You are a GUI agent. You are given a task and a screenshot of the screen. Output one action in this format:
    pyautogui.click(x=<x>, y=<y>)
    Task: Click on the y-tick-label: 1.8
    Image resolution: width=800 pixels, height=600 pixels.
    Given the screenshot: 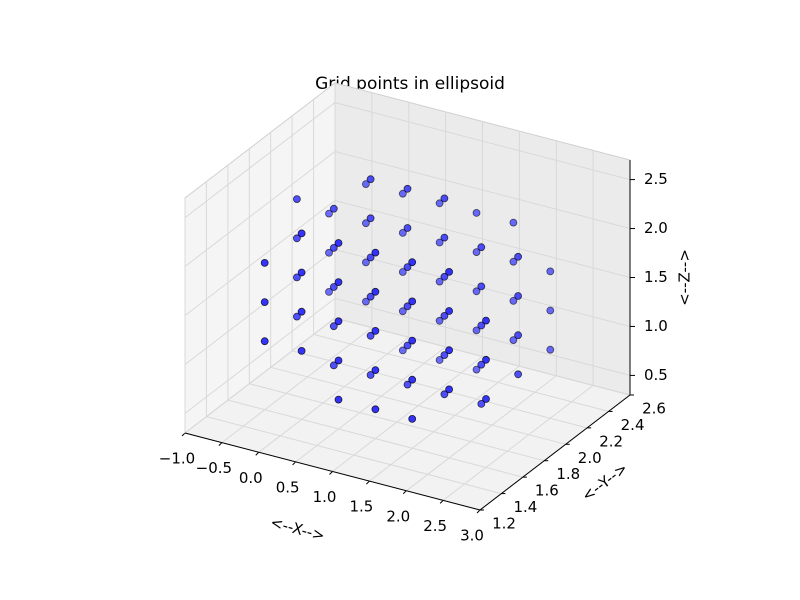 What is the action you would take?
    pyautogui.click(x=568, y=474)
    